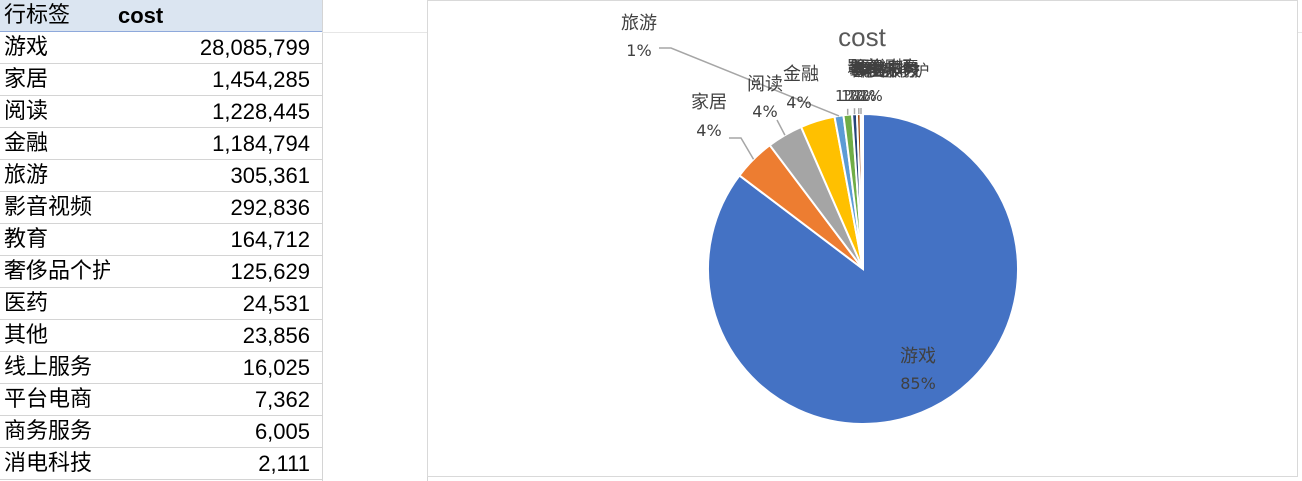 Image resolution: width=1302 pixels, height=481 pixels. I want to click on table-row: 线上服务 16,025, so click(161, 368).